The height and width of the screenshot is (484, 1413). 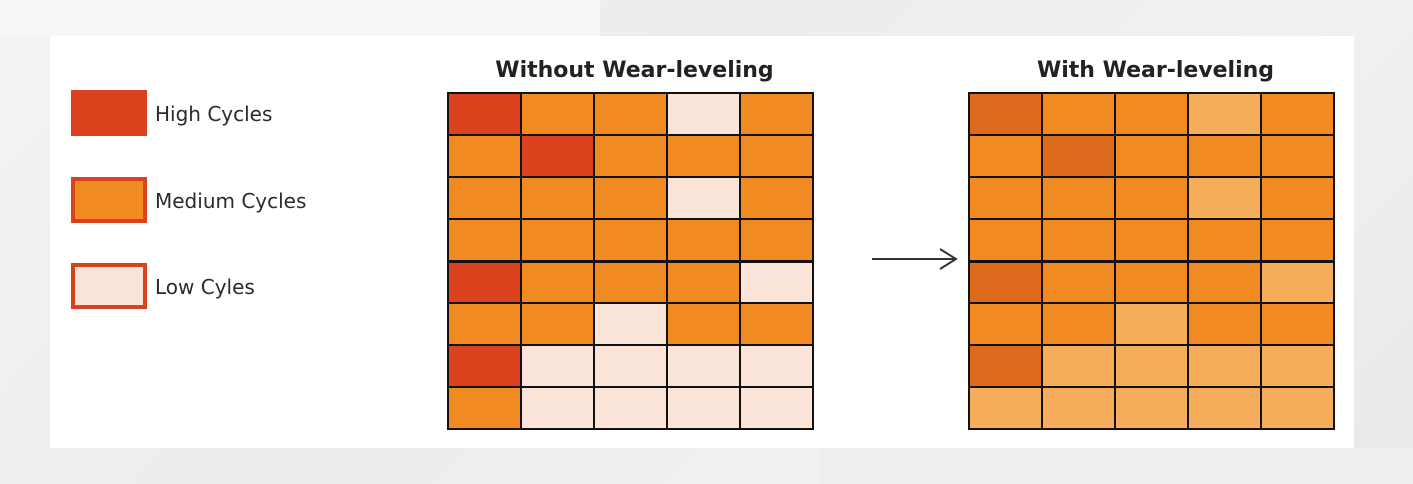 I want to click on legend-item-medium: Medium Cycles, so click(x=221, y=200).